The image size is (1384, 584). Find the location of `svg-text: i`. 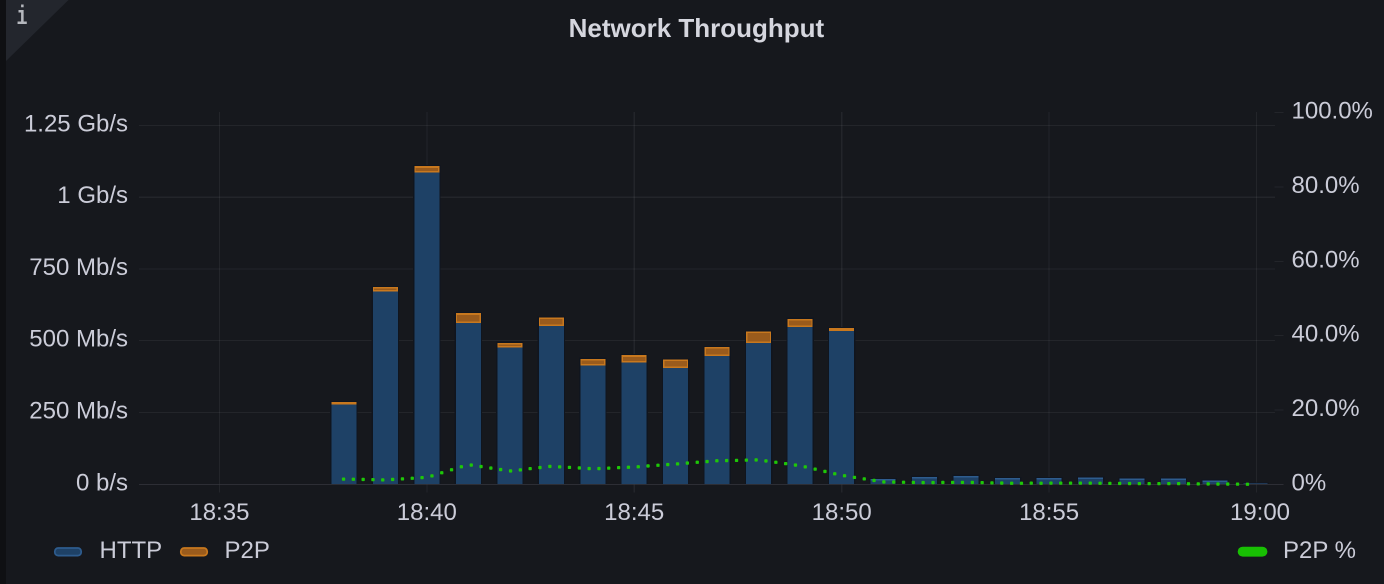

svg-text: i is located at coordinates (21, 17).